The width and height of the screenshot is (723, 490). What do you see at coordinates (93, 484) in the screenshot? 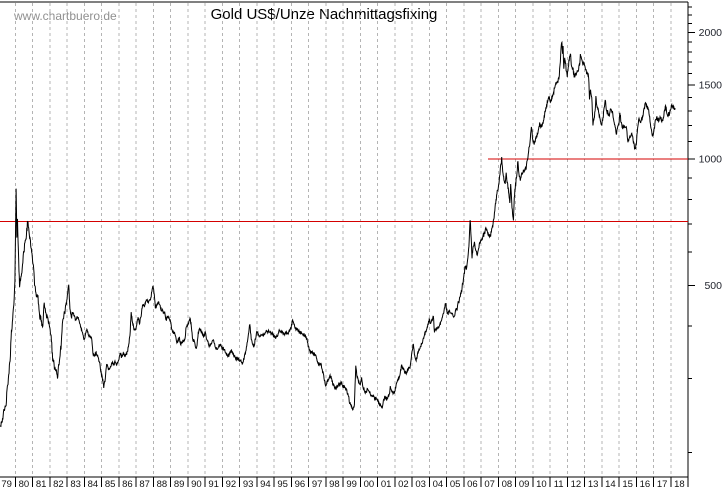
I see `year-tick-label: 84` at bounding box center [93, 484].